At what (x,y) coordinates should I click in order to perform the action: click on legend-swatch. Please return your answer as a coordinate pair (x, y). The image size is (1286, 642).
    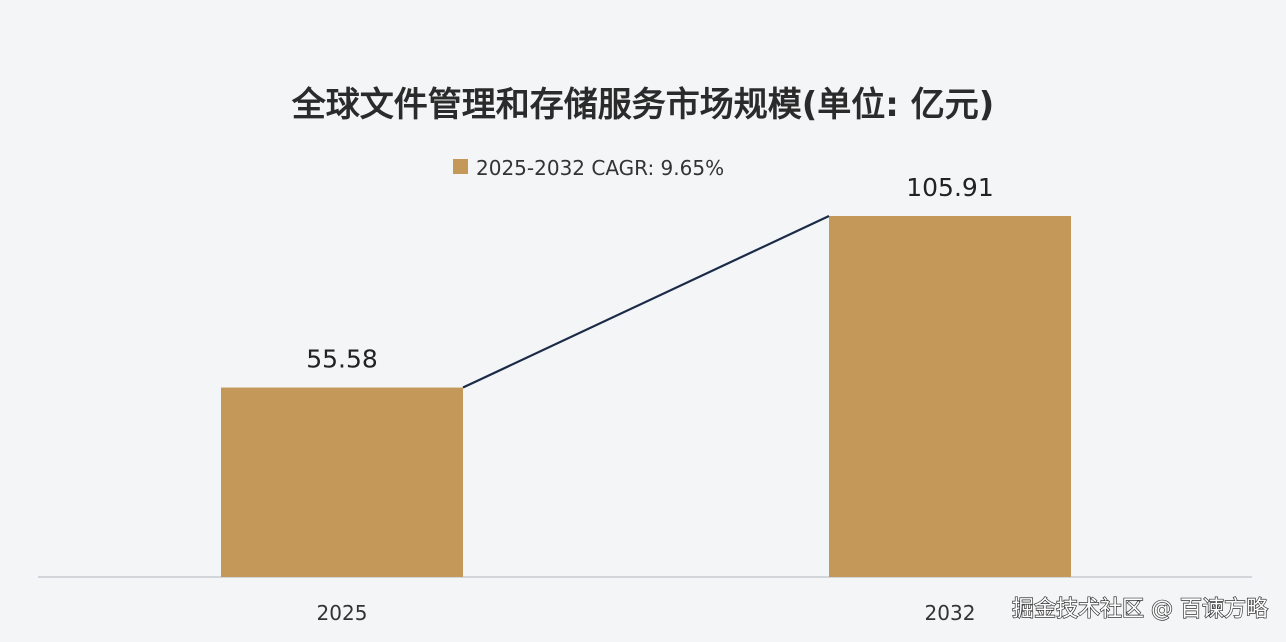
    Looking at the image, I should click on (460, 166).